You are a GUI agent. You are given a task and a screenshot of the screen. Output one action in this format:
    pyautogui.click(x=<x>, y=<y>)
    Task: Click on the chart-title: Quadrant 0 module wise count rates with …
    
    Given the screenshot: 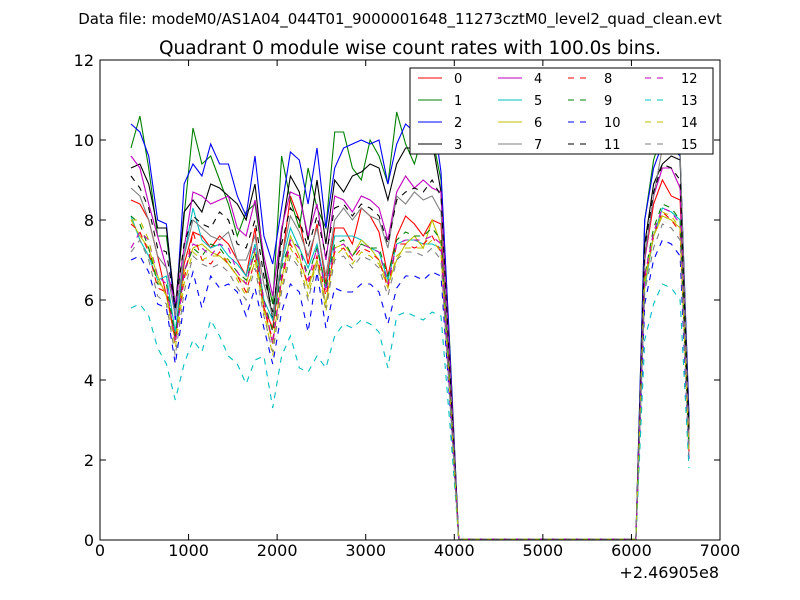 What is the action you would take?
    pyautogui.click(x=410, y=48)
    